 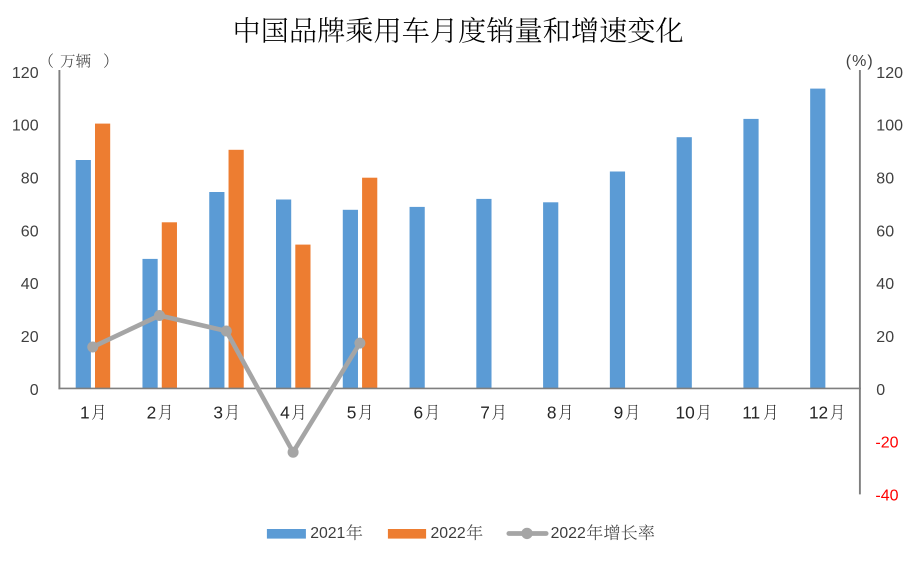 What do you see at coordinates (818, 413) in the screenshot?
I see `svg-text: 12` at bounding box center [818, 413].